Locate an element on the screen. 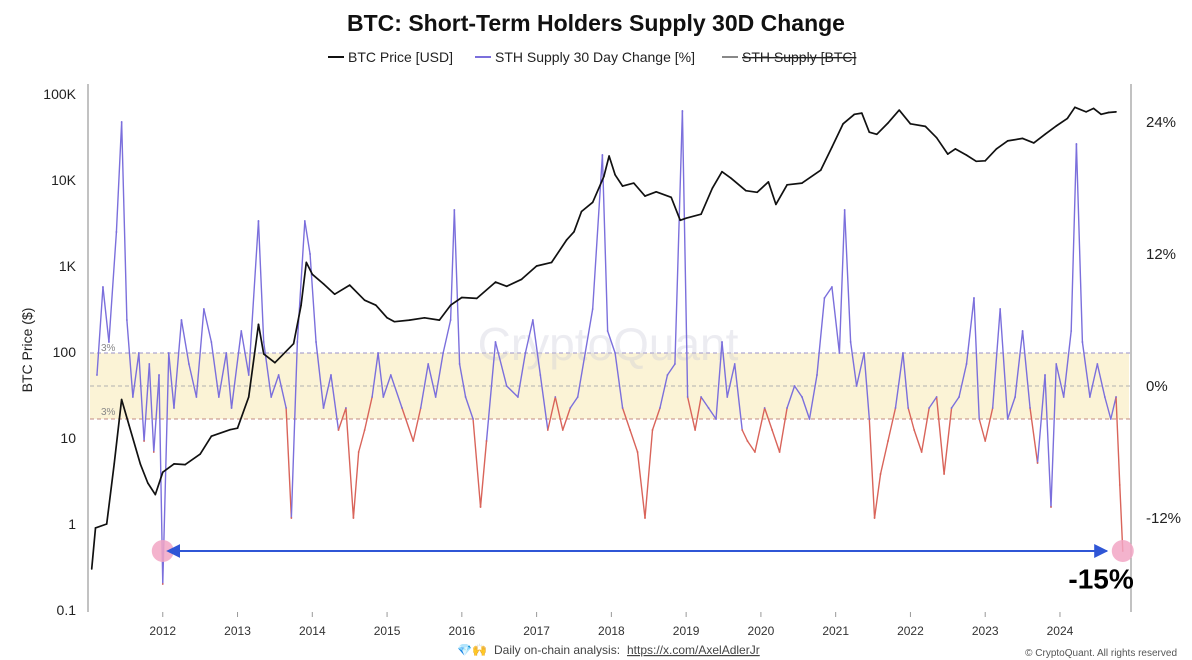  y-right-tick-label: -12% is located at coordinates (1163, 518).